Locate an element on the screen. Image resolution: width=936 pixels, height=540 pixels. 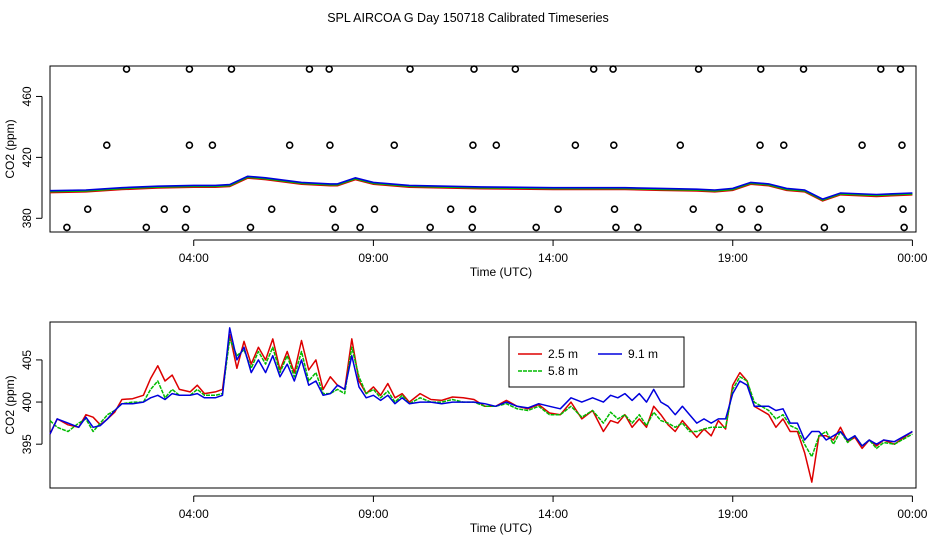
bottom-x-tick-label: 19:00 is located at coordinates (733, 514).